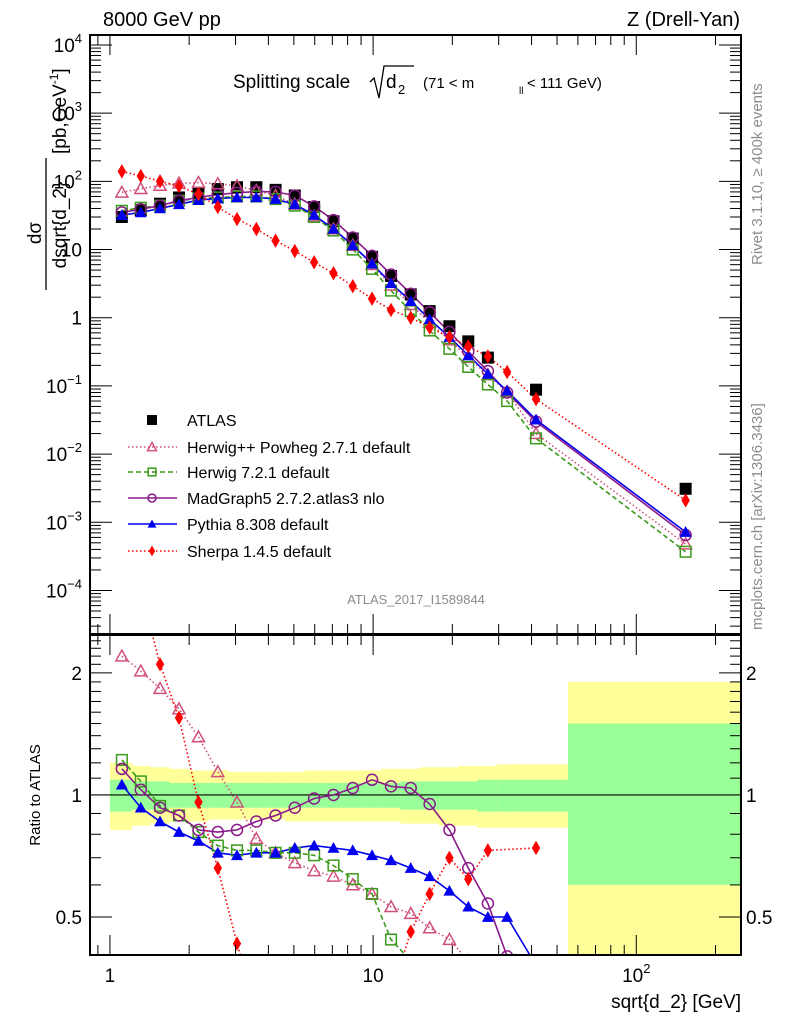 Image resolution: width=786 pixels, height=1024 pixels. I want to click on ratio-y-tick-label: 2, so click(76, 674).